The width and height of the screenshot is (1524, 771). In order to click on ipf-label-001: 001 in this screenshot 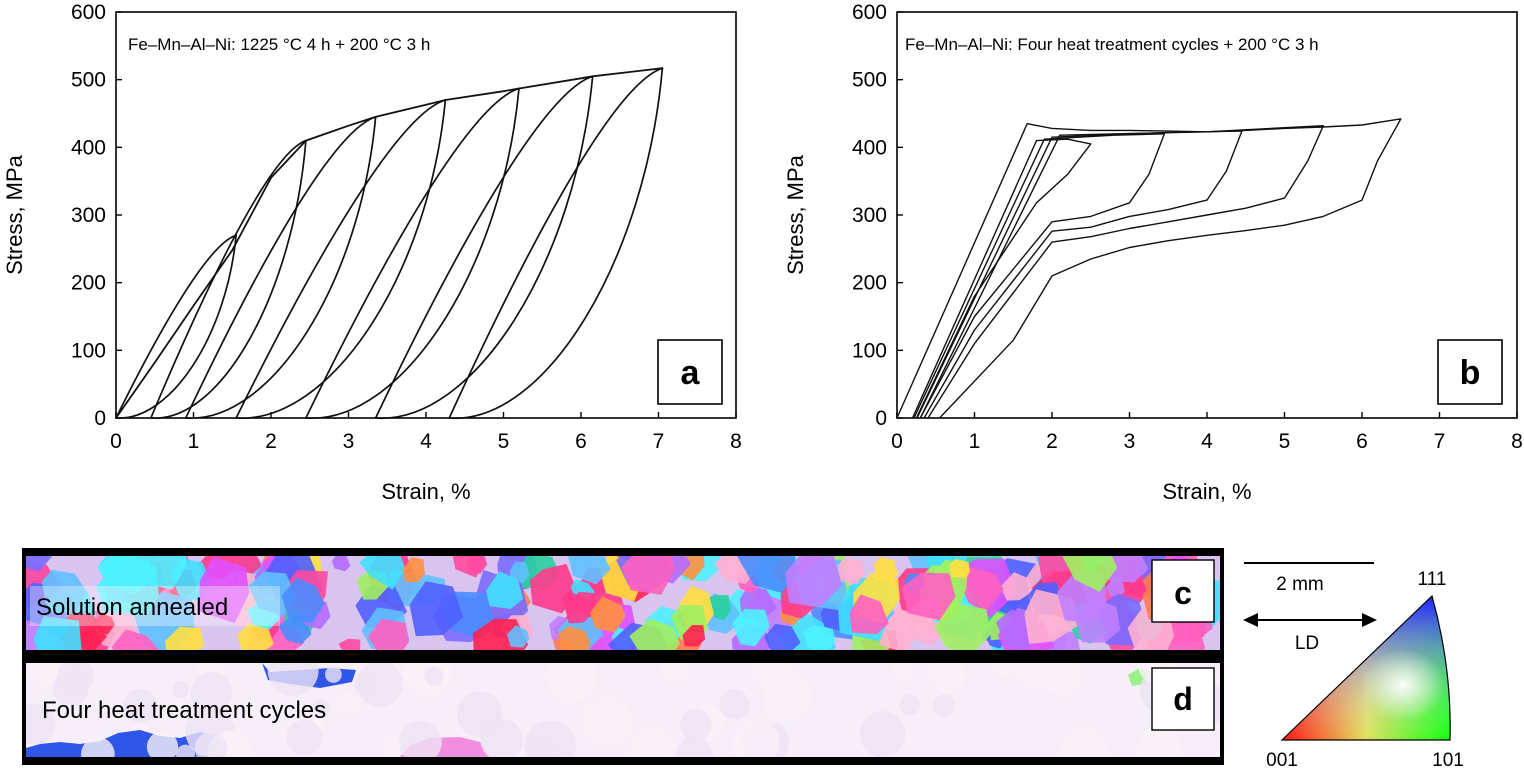, I will do `click(1282, 760)`.